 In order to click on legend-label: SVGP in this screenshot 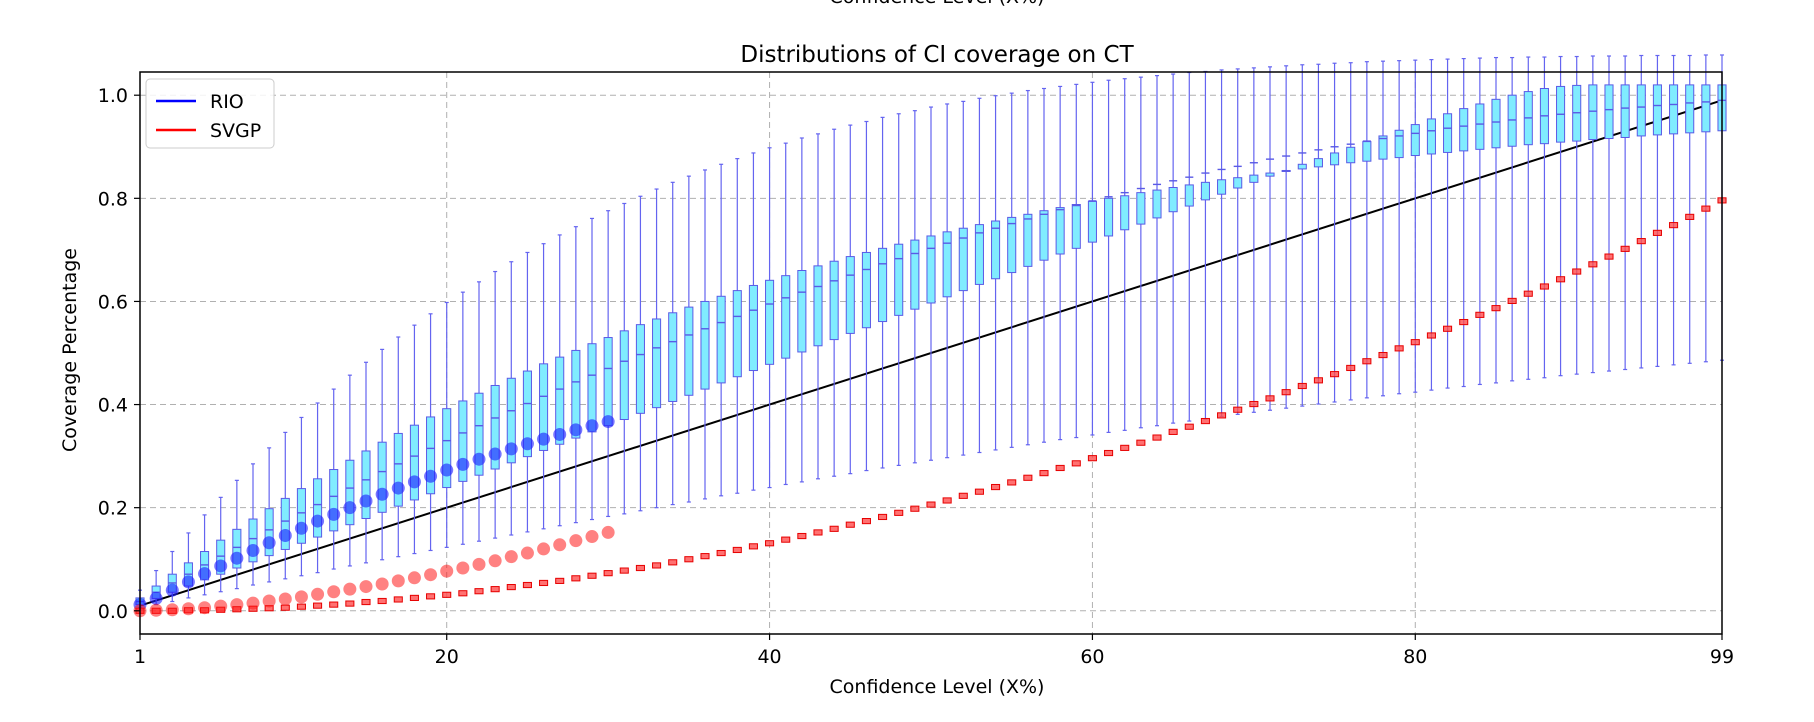, I will do `click(235, 131)`.